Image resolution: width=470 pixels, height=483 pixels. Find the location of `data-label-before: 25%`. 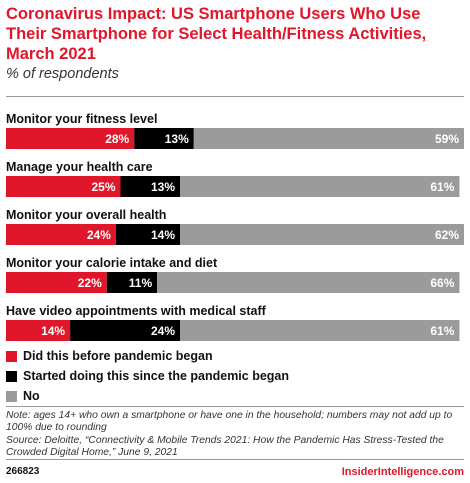

data-label-before: 25% is located at coordinates (103, 187).